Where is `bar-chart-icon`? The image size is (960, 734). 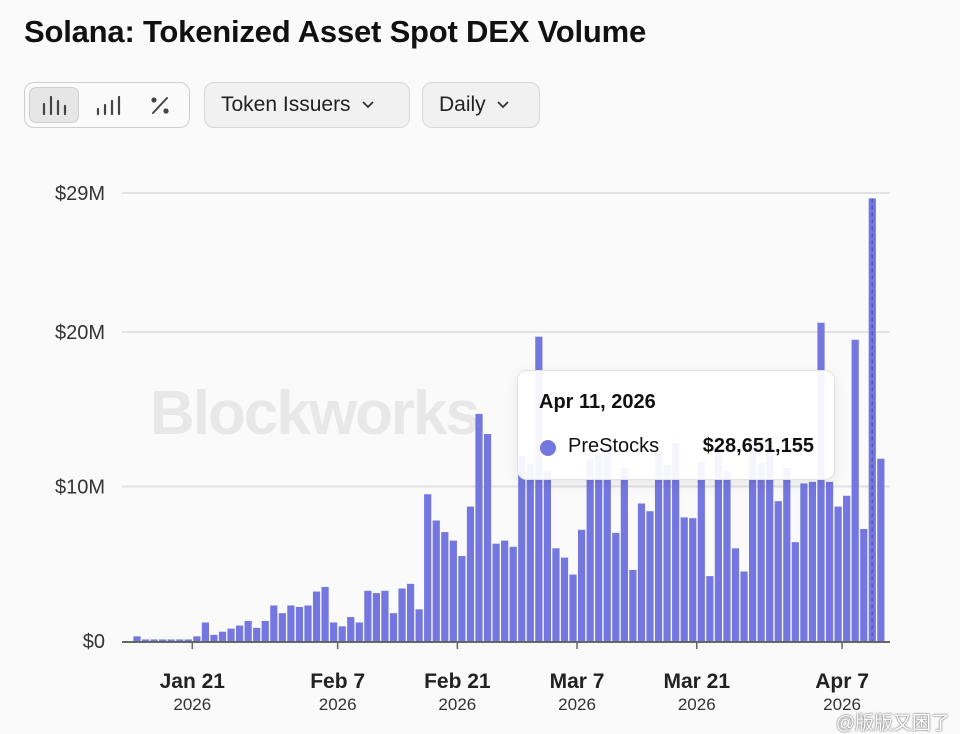 bar-chart-icon is located at coordinates (54, 105).